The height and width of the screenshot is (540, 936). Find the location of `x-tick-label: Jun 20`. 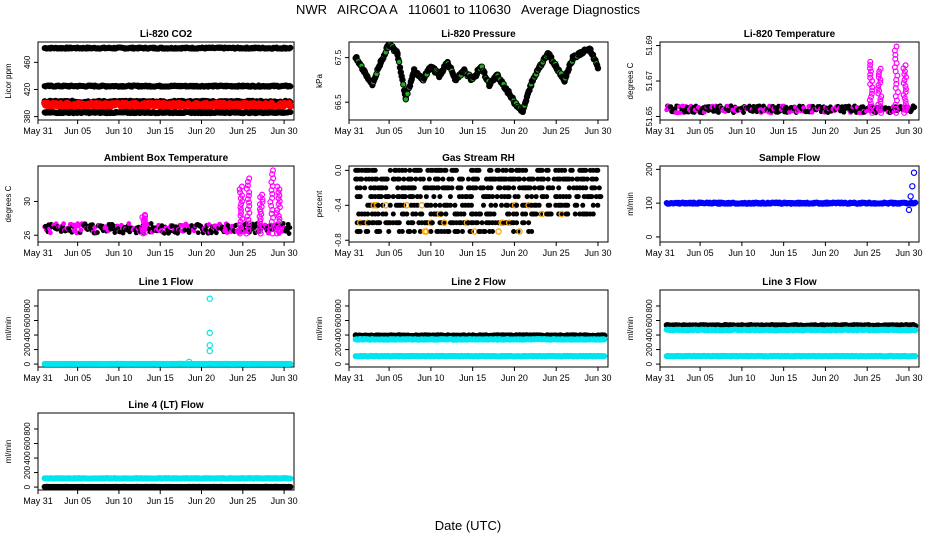

x-tick-label: Jun 20 is located at coordinates (825, 378).